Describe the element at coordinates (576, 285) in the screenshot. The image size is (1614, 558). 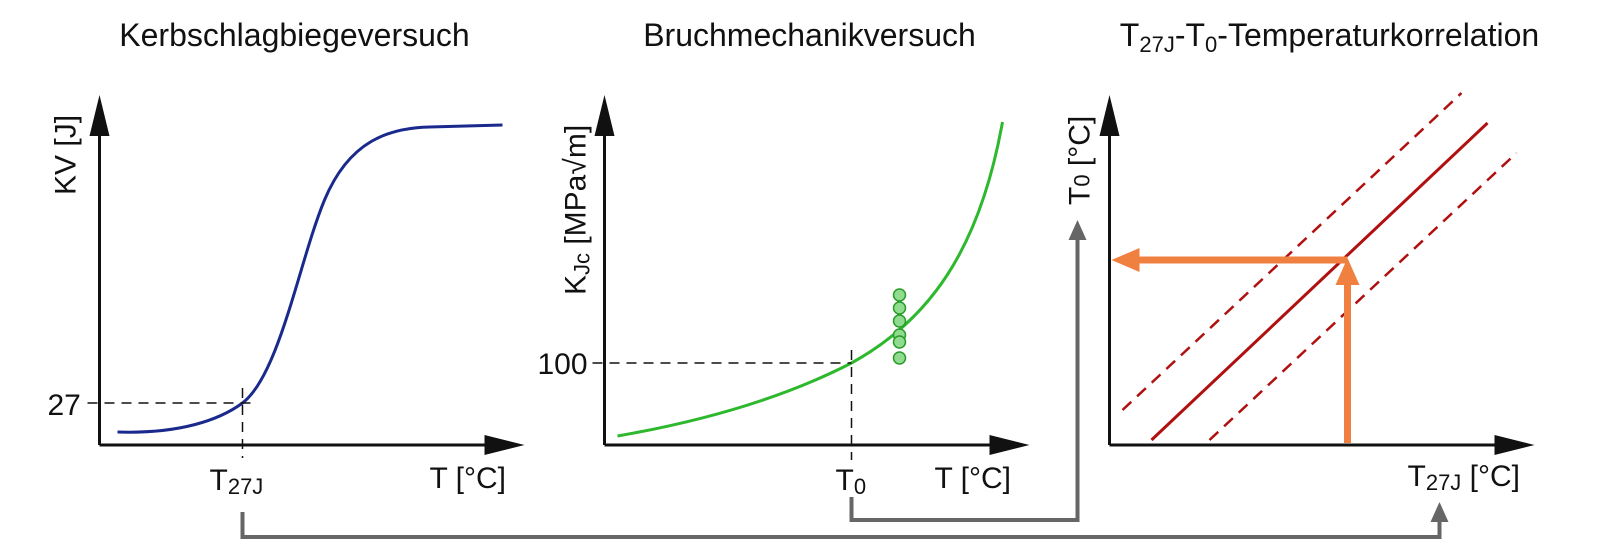
I see `label-part: K` at that location.